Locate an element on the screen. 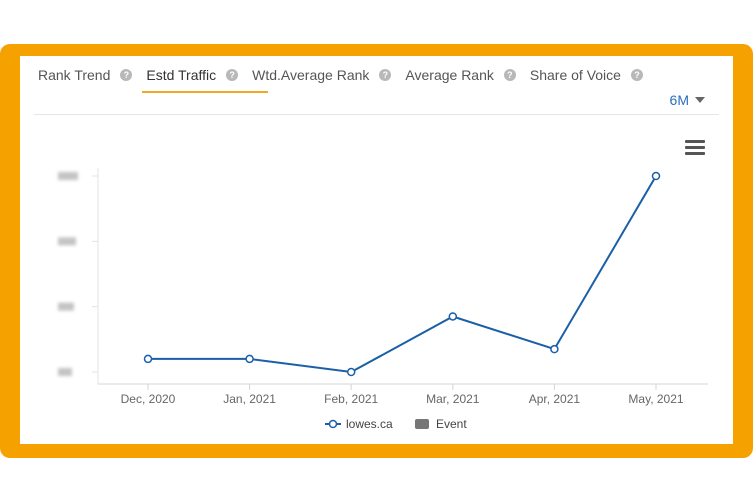 The image size is (753, 502). x-tick-label: Jan, 2021 is located at coordinates (249, 399).